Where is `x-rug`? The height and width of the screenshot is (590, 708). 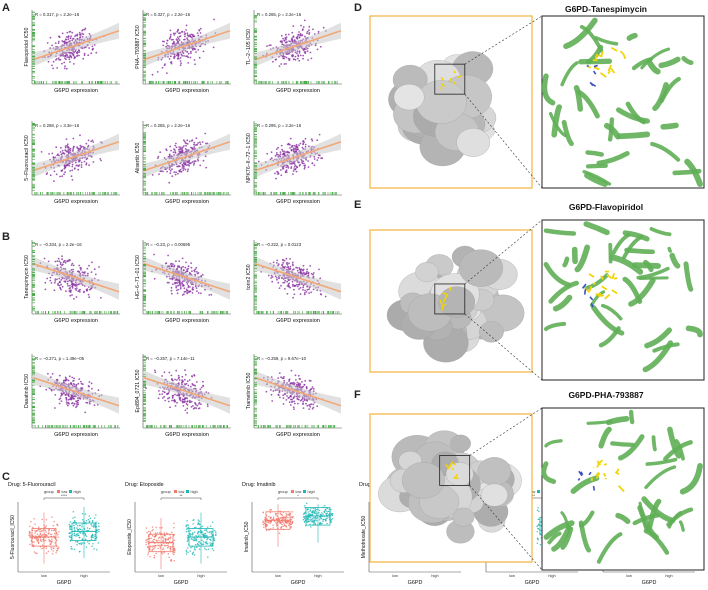
x-rug is located at coordinates (76, 193).